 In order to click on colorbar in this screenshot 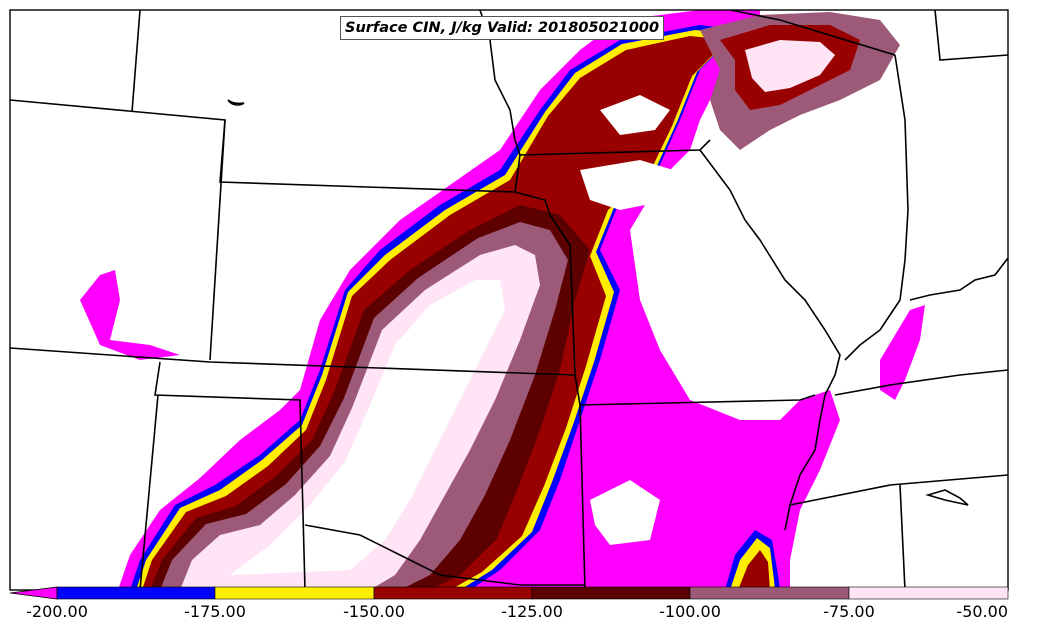, I will do `click(509, 593)`.